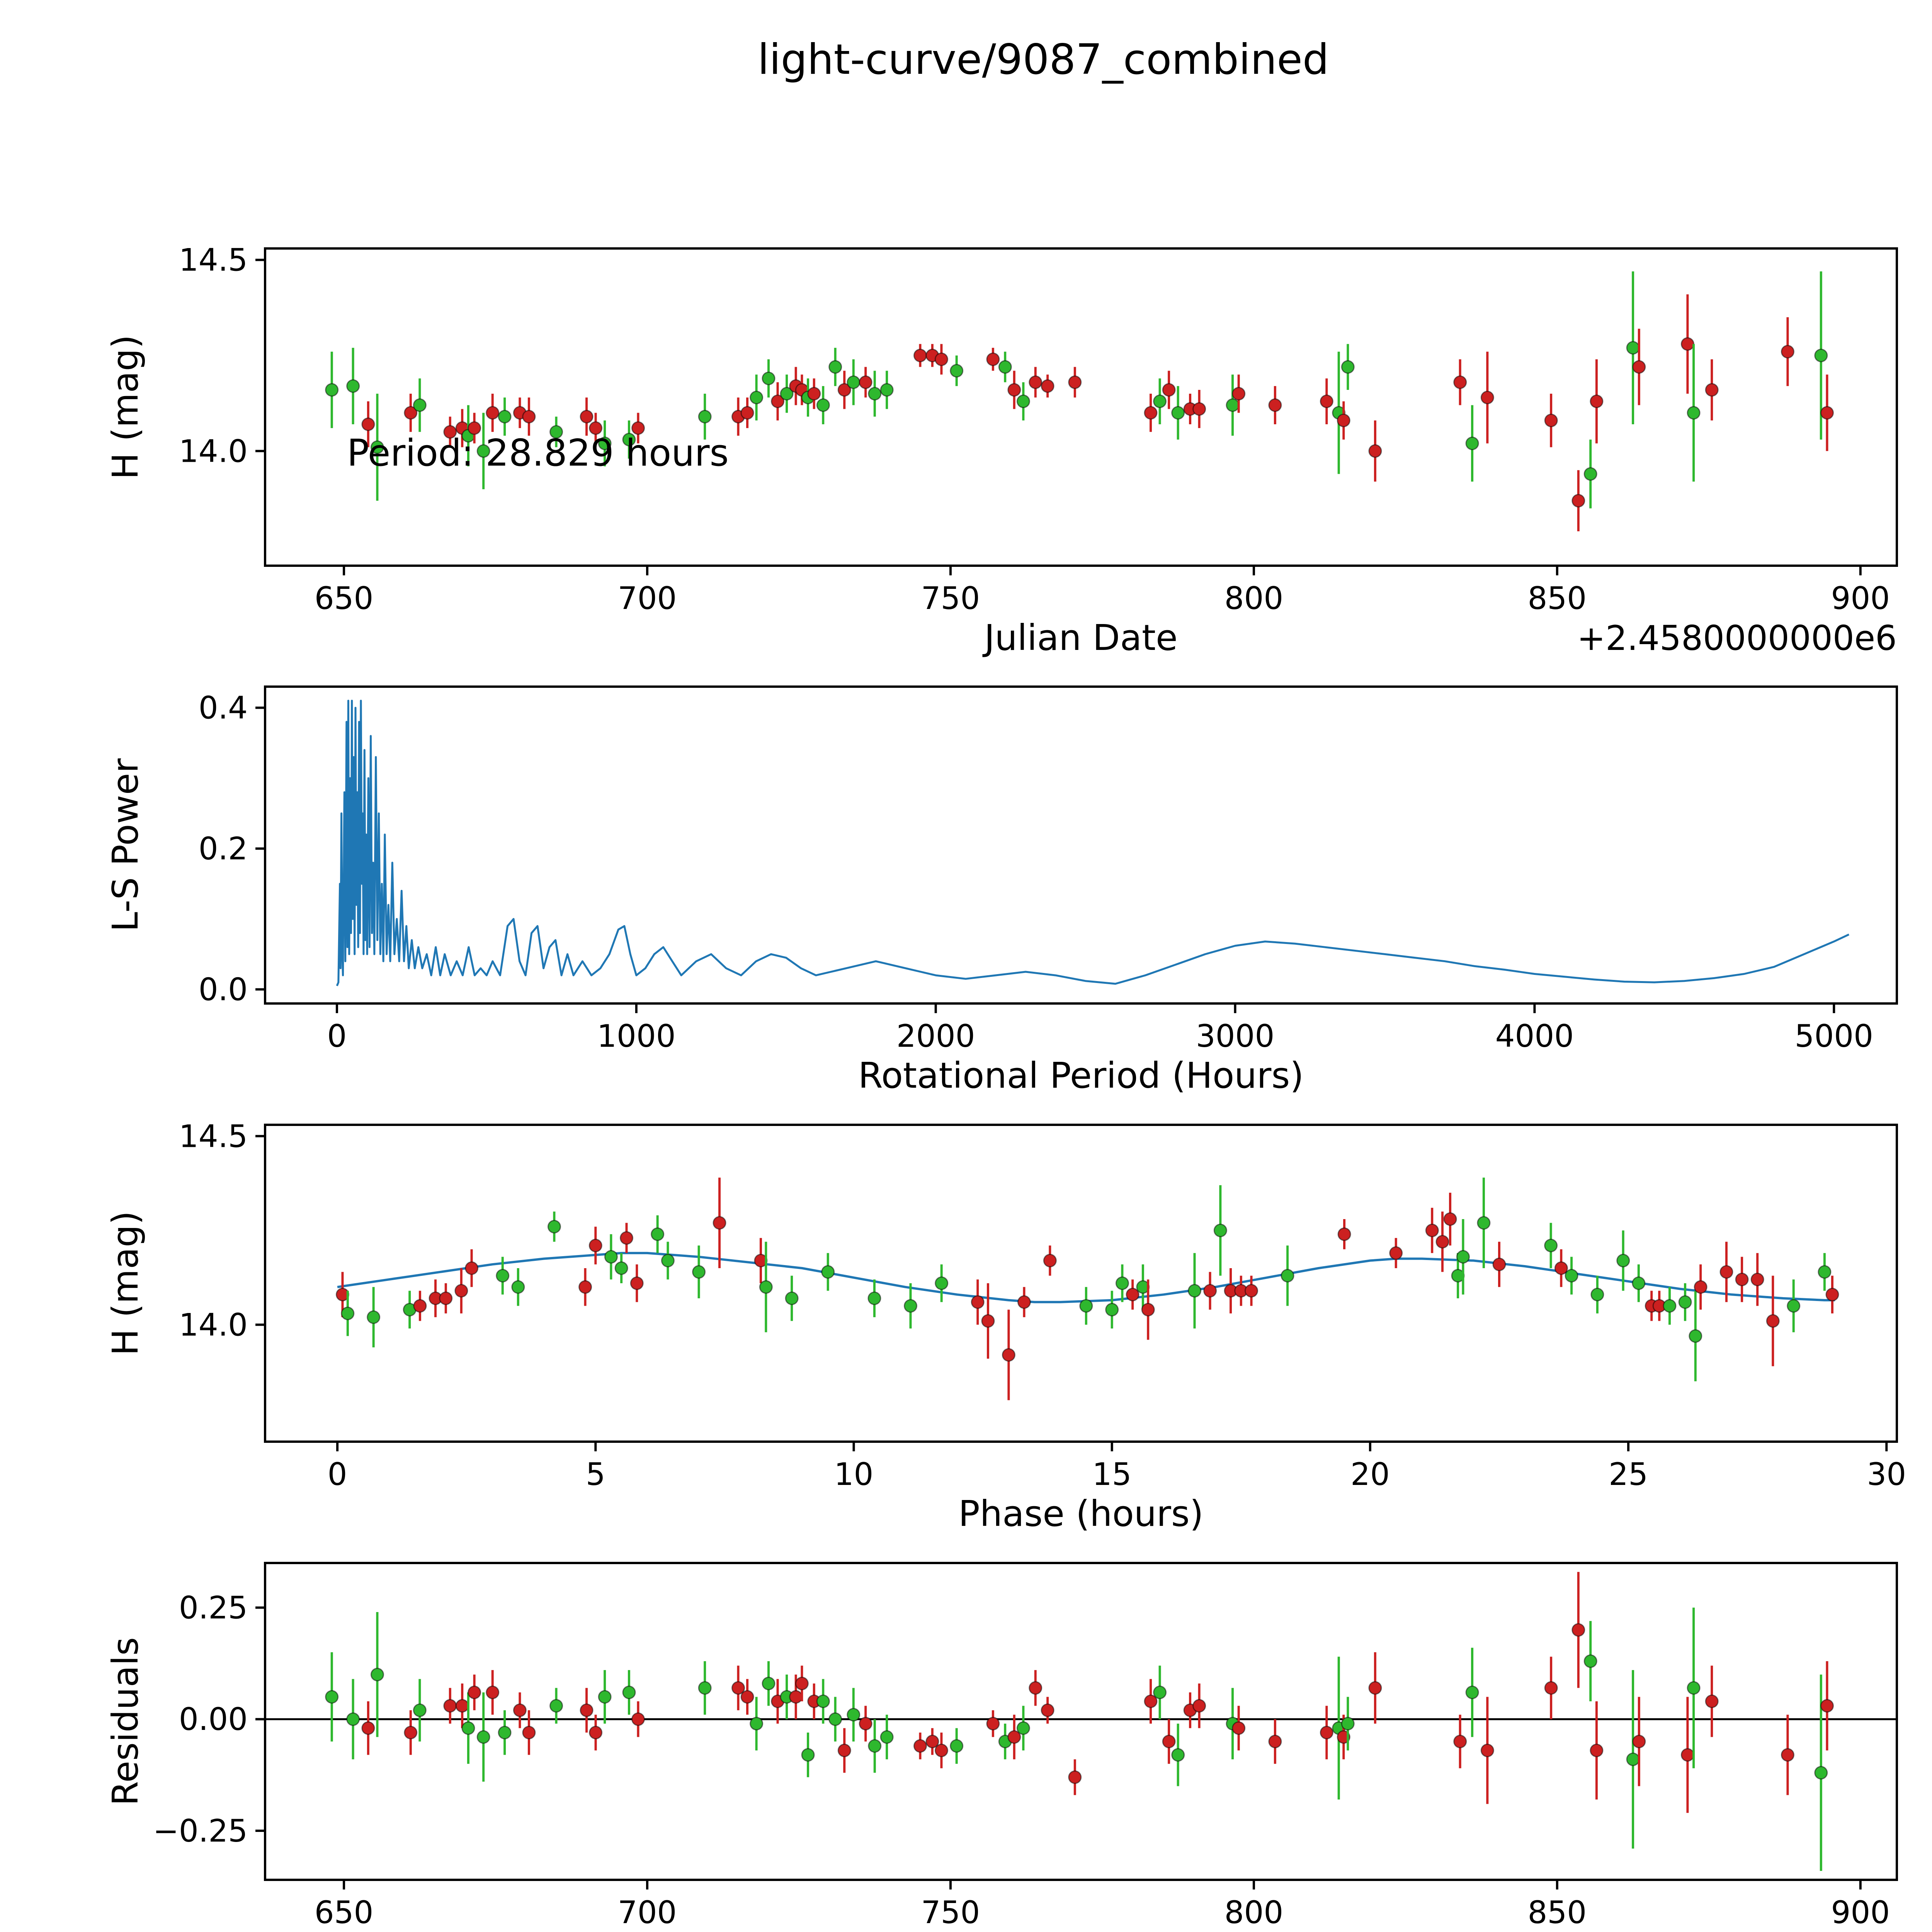  Describe the element at coordinates (1737, 638) in the screenshot. I see `x-axis-offset-label: +2.4580000000e6` at that location.